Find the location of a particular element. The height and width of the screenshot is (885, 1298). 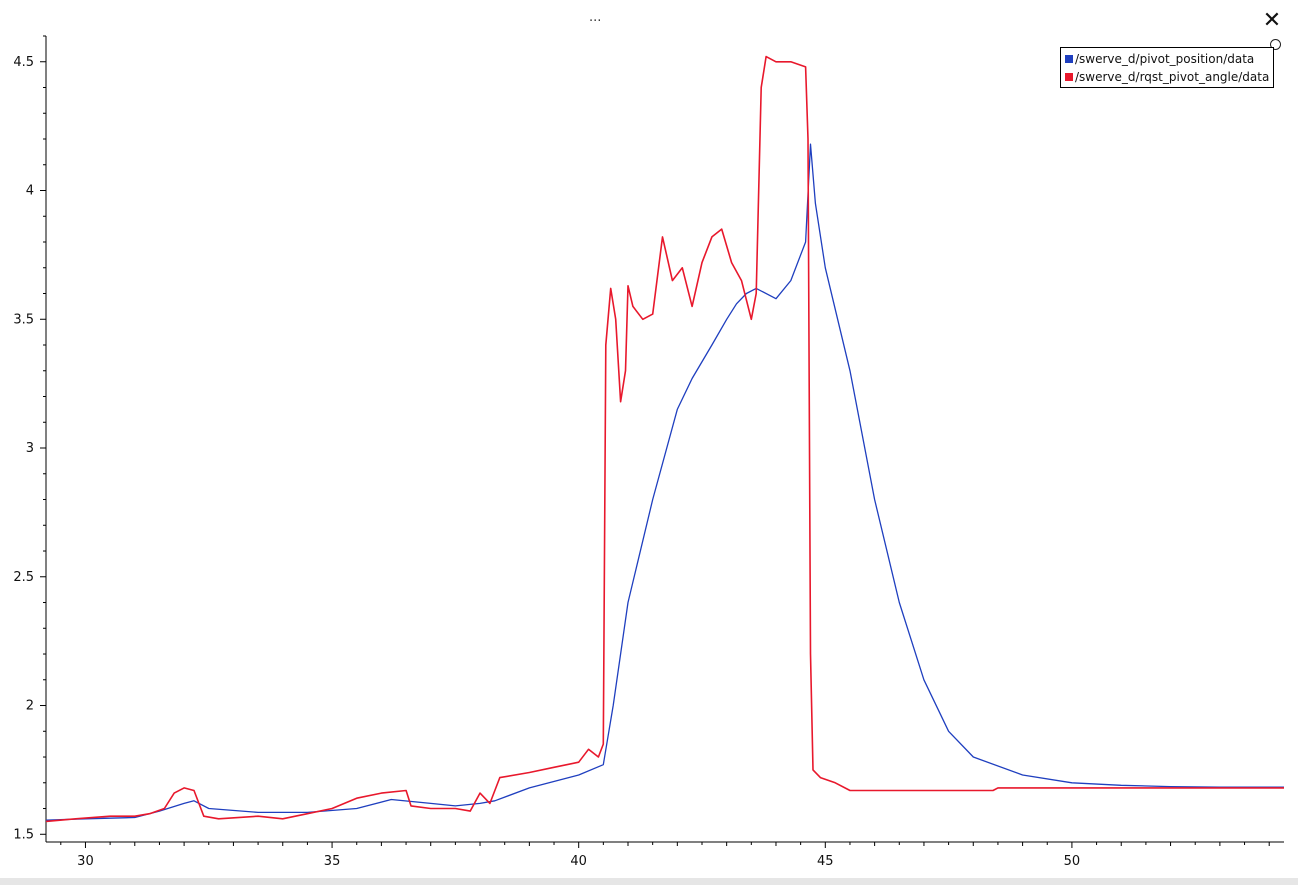

x-tick-label: 35 is located at coordinates (332, 861).